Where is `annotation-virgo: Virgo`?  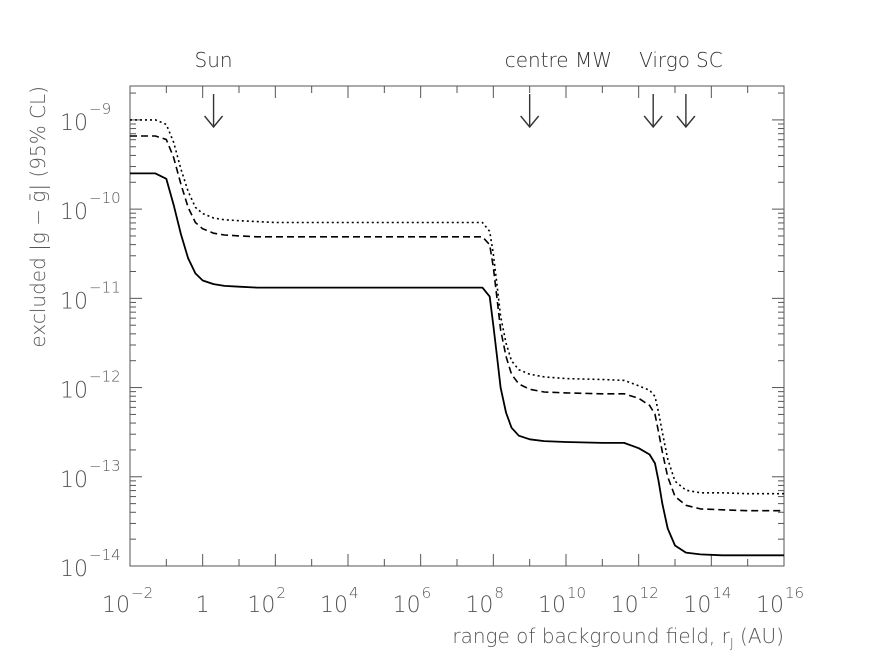
annotation-virgo: Virgo is located at coordinates (664, 88).